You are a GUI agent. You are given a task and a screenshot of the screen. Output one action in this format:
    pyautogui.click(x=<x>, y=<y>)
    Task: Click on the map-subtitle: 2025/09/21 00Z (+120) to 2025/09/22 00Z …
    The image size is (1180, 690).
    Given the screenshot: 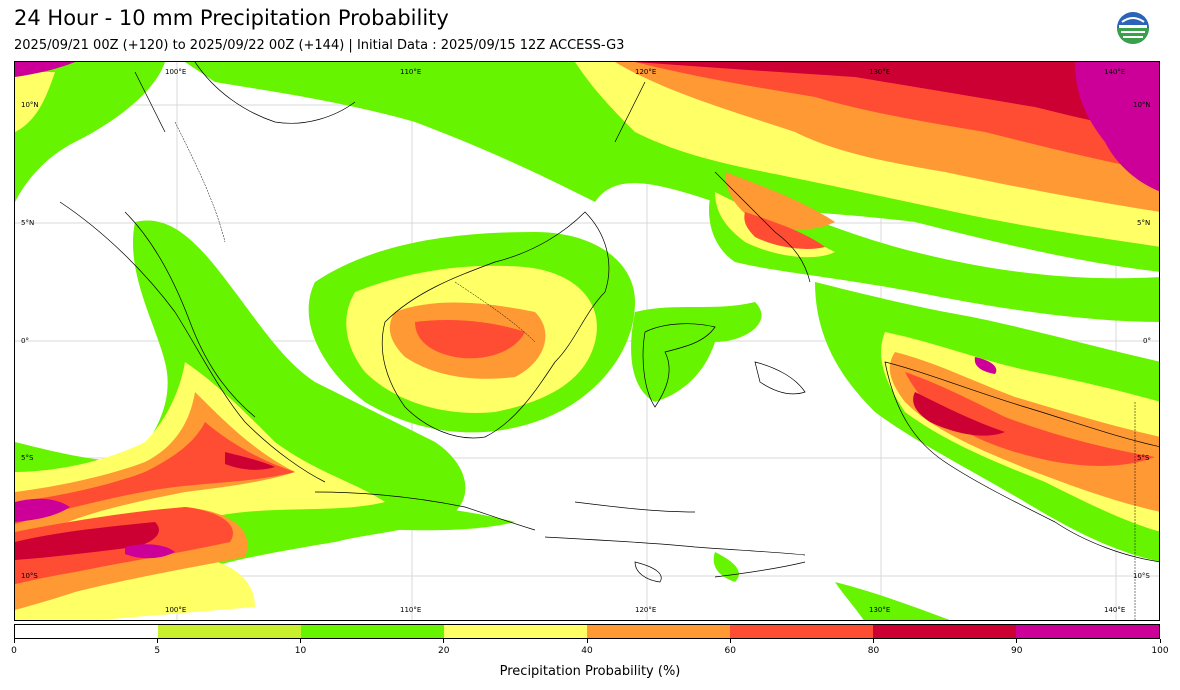 What is the action you would take?
    pyautogui.click(x=319, y=45)
    